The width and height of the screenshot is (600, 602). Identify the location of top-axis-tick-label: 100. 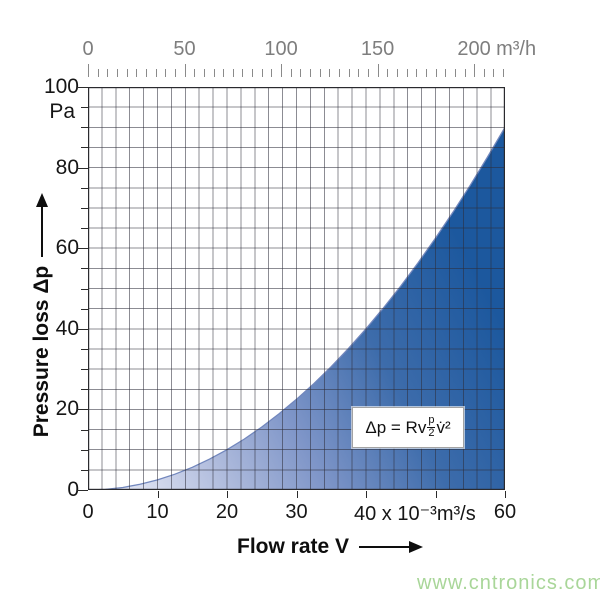
(281, 49).